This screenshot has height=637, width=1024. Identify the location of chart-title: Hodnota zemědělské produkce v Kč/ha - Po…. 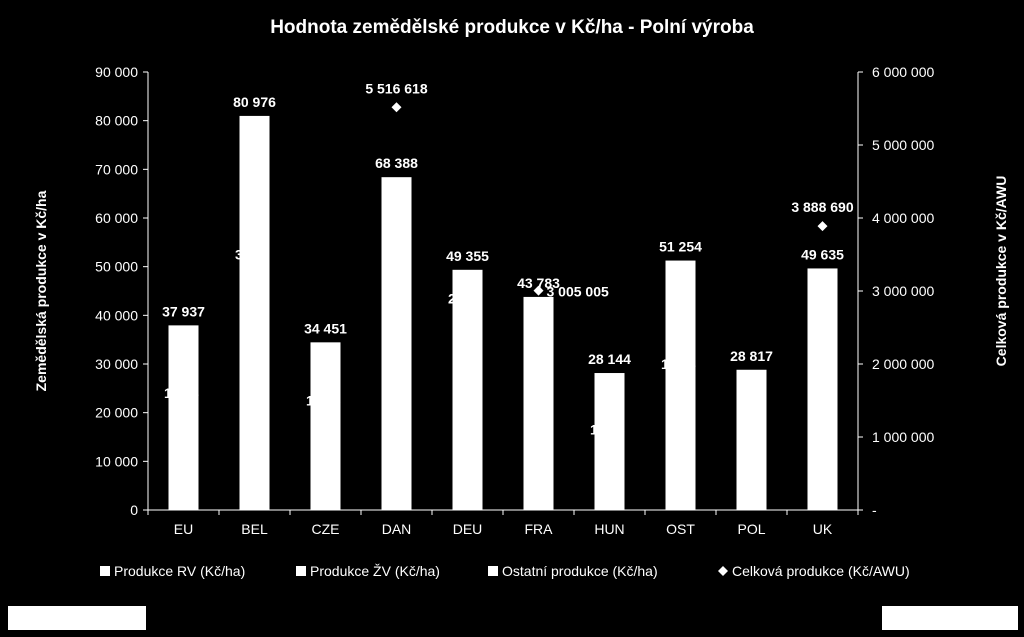
(512, 27).